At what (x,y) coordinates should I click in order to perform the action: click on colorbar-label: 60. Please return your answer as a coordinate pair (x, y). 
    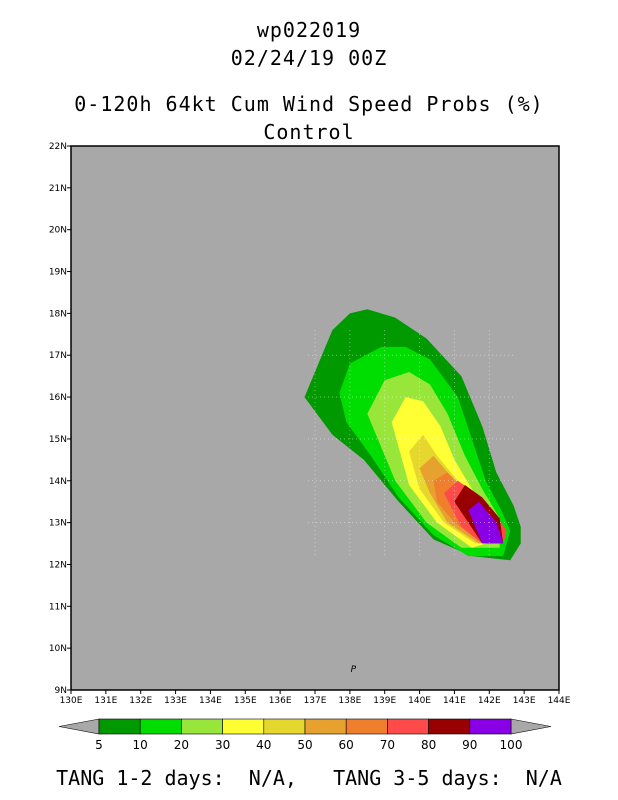
    Looking at the image, I should click on (346, 745).